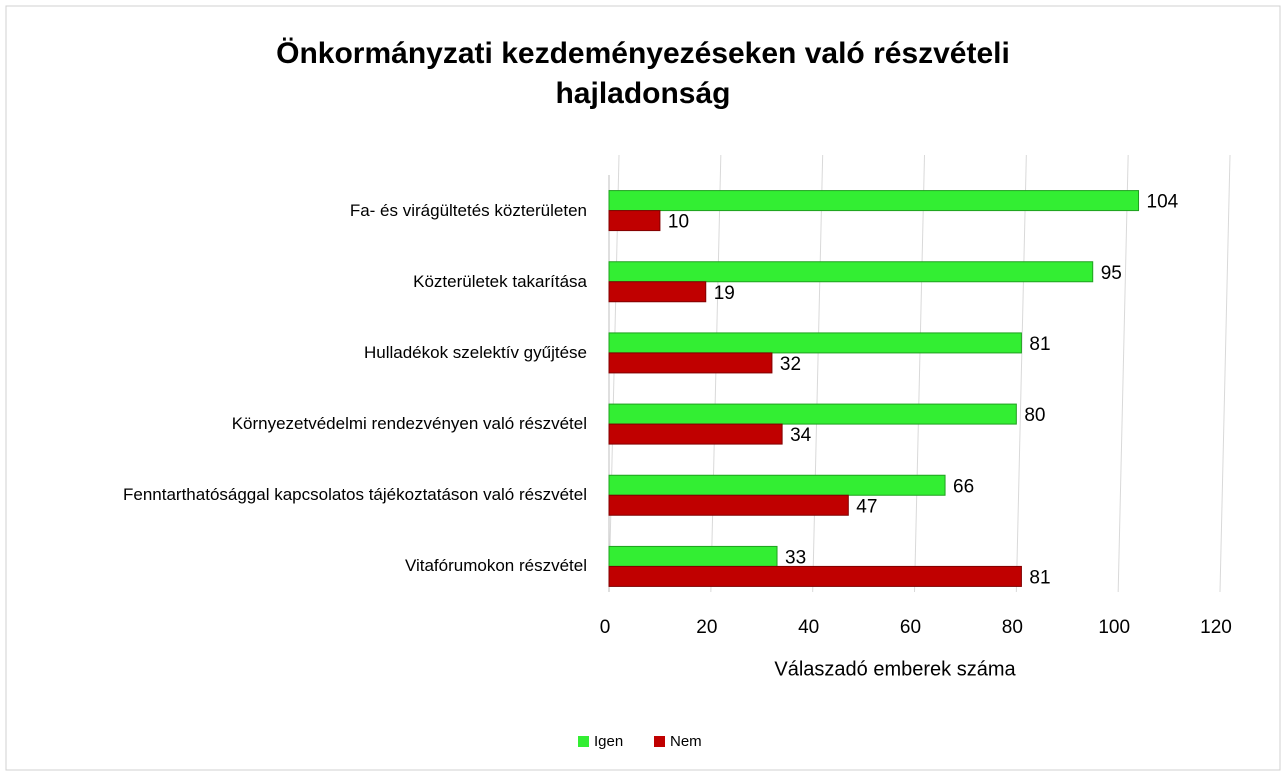 The image size is (1287, 776). Describe the element at coordinates (795, 557) in the screenshot. I see `data-label: 33` at that location.